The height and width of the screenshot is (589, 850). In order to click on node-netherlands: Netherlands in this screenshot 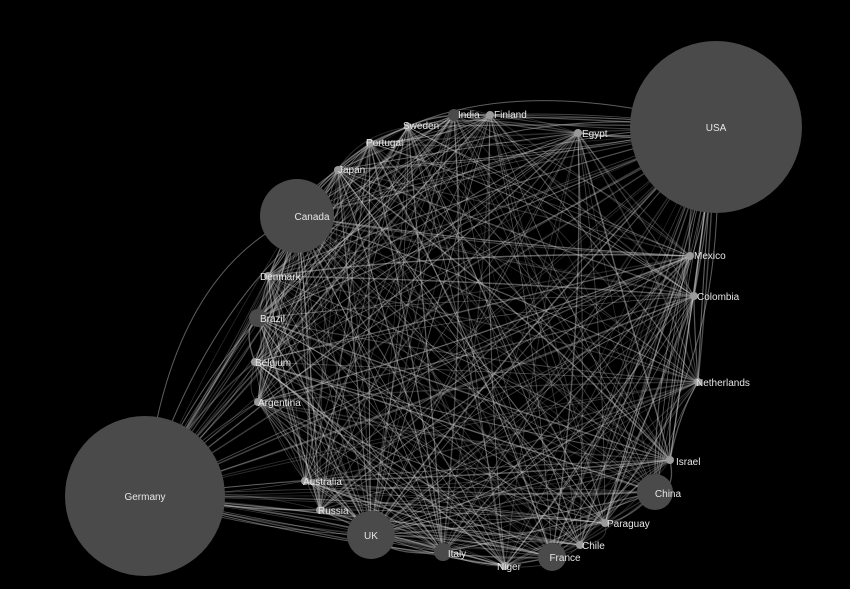, I will do `click(722, 383)`.